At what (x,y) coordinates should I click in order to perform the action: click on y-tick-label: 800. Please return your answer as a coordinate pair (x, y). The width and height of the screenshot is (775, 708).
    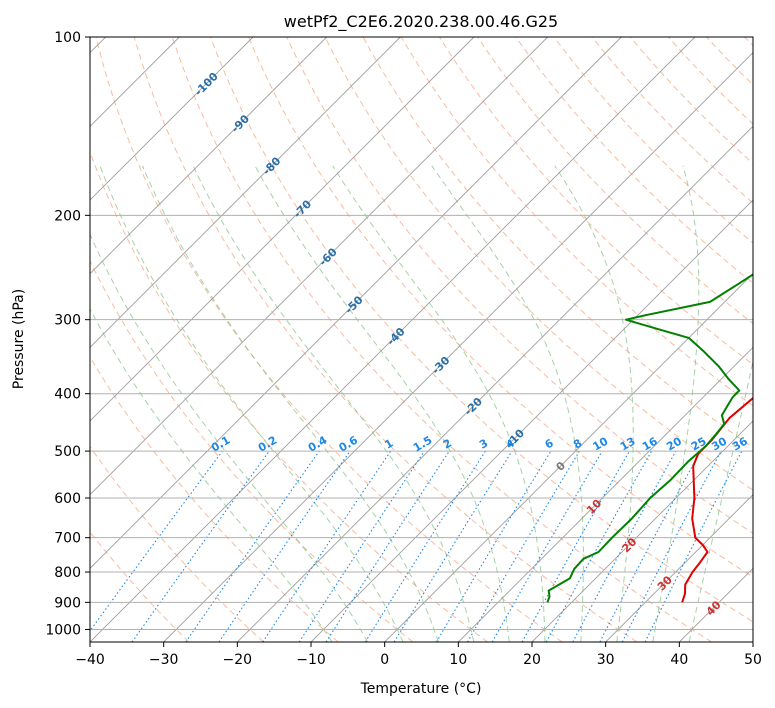
    Looking at the image, I should click on (67, 573).